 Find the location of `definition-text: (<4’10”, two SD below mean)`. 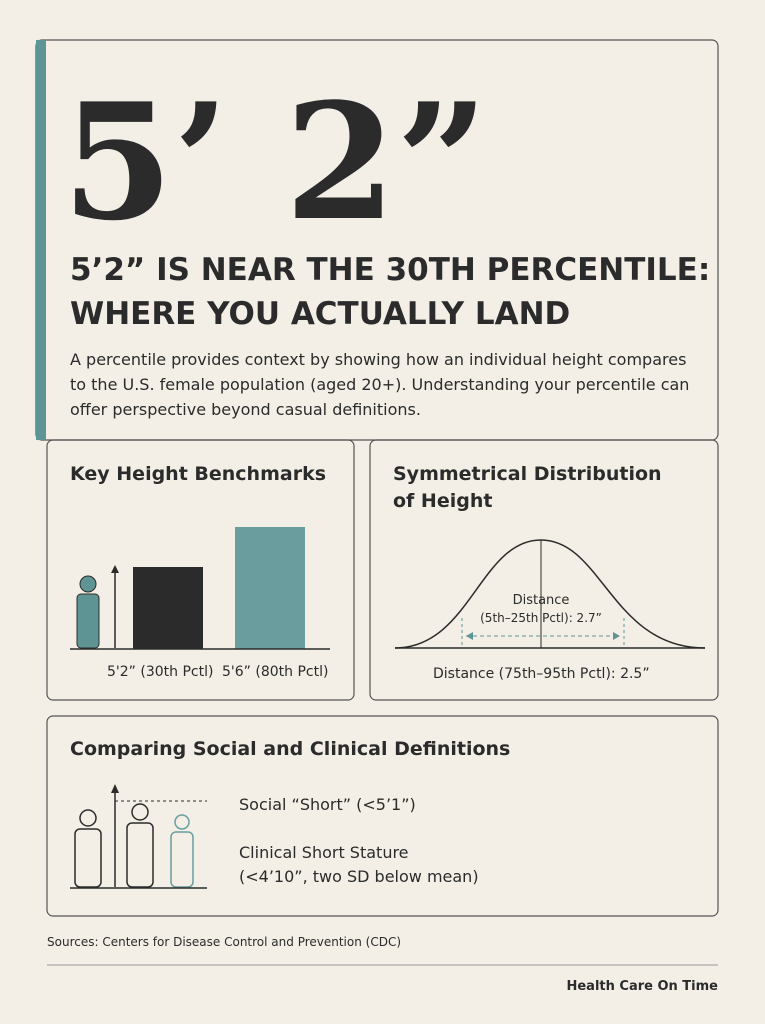

definition-text: (<4’10”, two SD below mean) is located at coordinates (359, 876).